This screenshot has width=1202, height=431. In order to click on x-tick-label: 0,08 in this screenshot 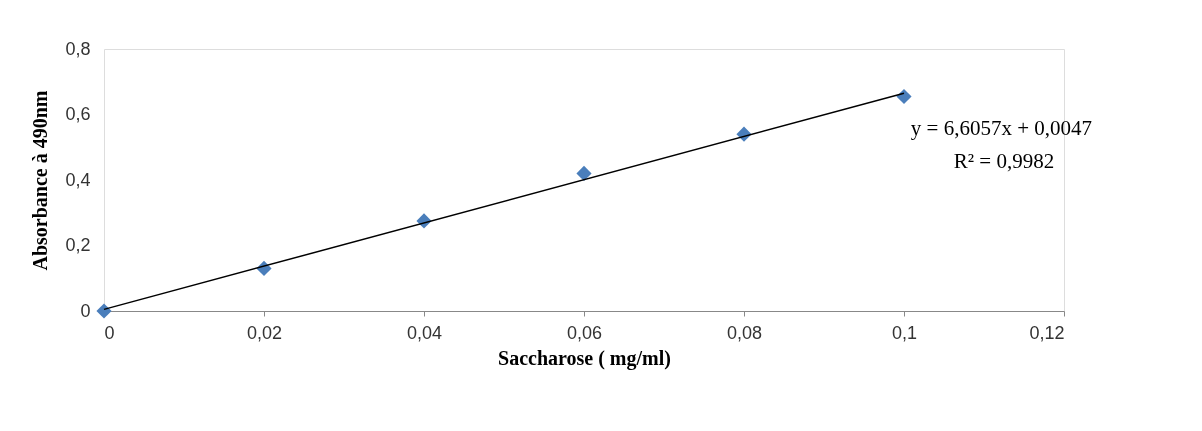, I will do `click(744, 332)`.